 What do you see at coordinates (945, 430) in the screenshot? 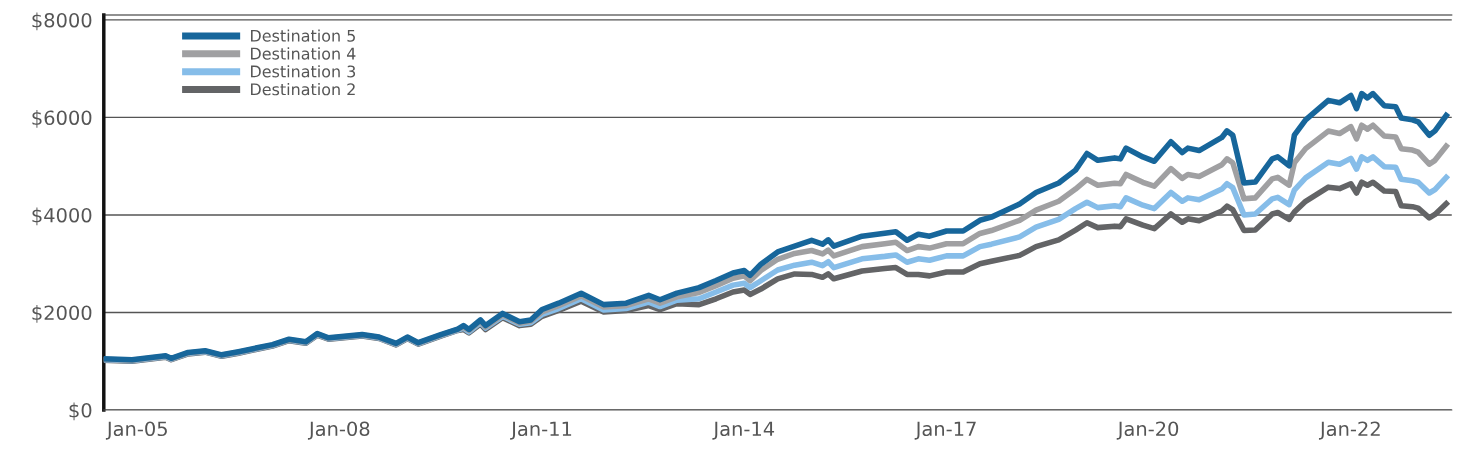
I see `x-tick-label: Jan-17` at bounding box center [945, 430].